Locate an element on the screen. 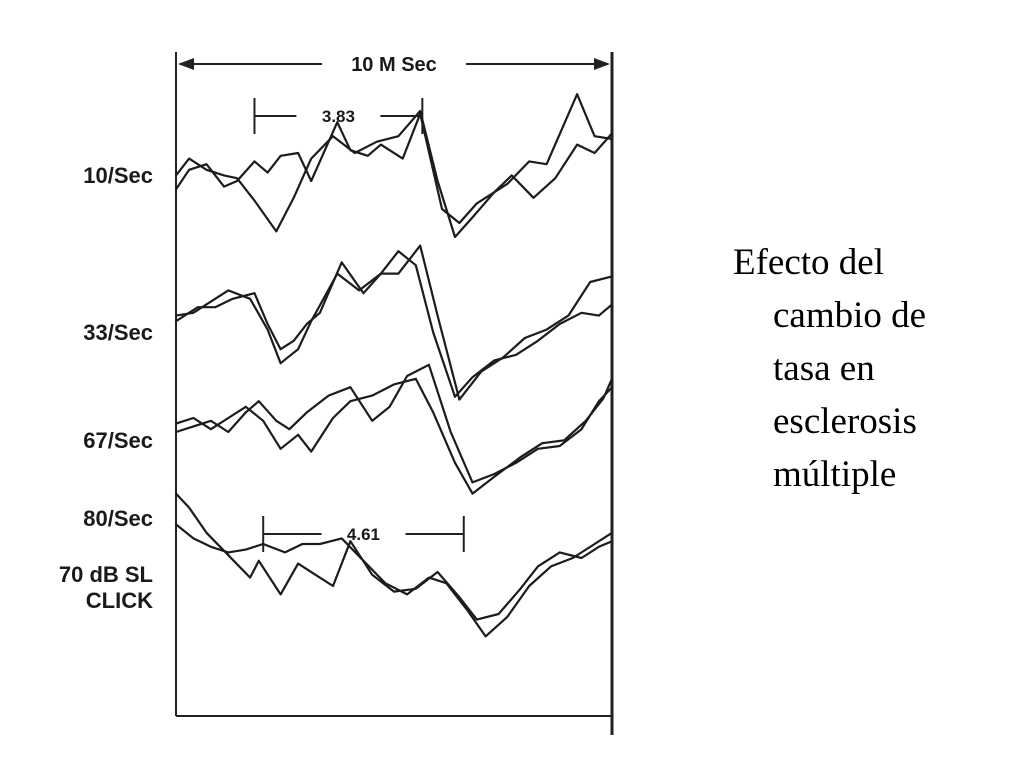  row-label-33-sec: 33/Sec is located at coordinates (118, 332).